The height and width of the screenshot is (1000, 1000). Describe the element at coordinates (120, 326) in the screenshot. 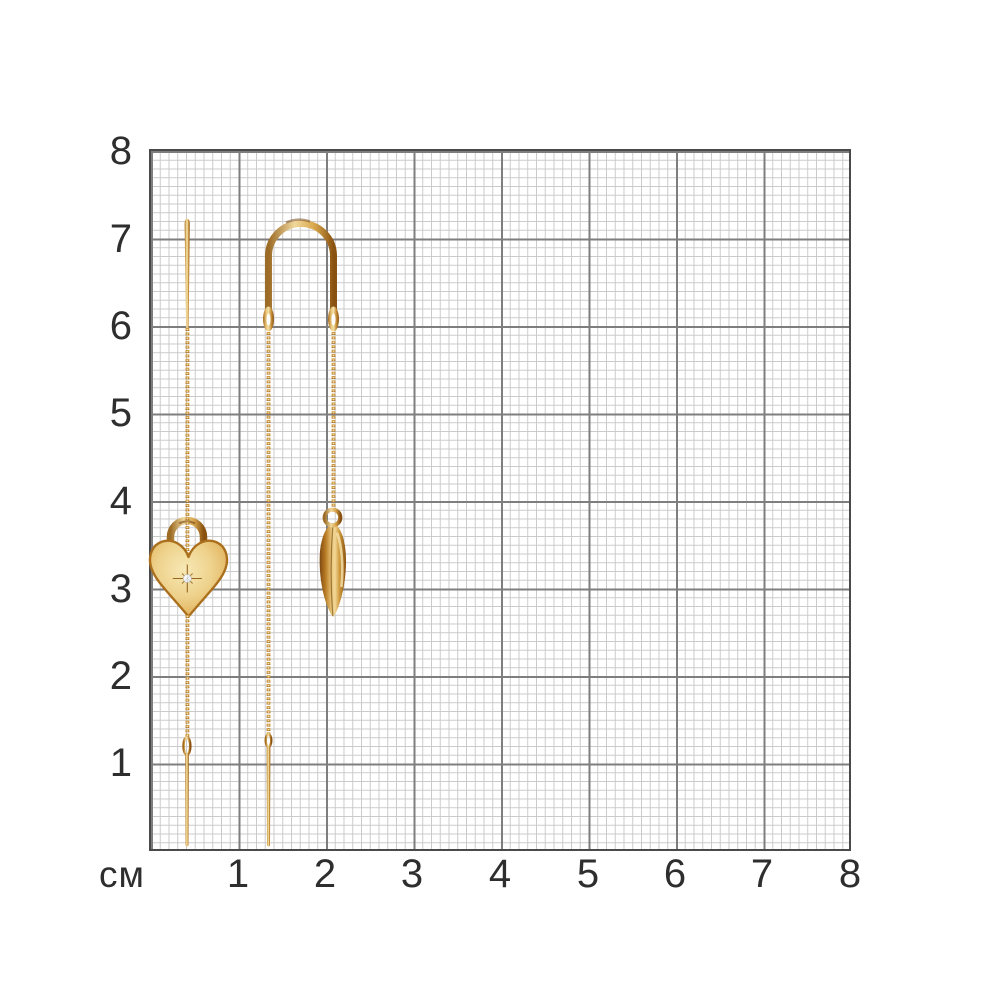

I see `y-axis-tick-label: 6` at that location.